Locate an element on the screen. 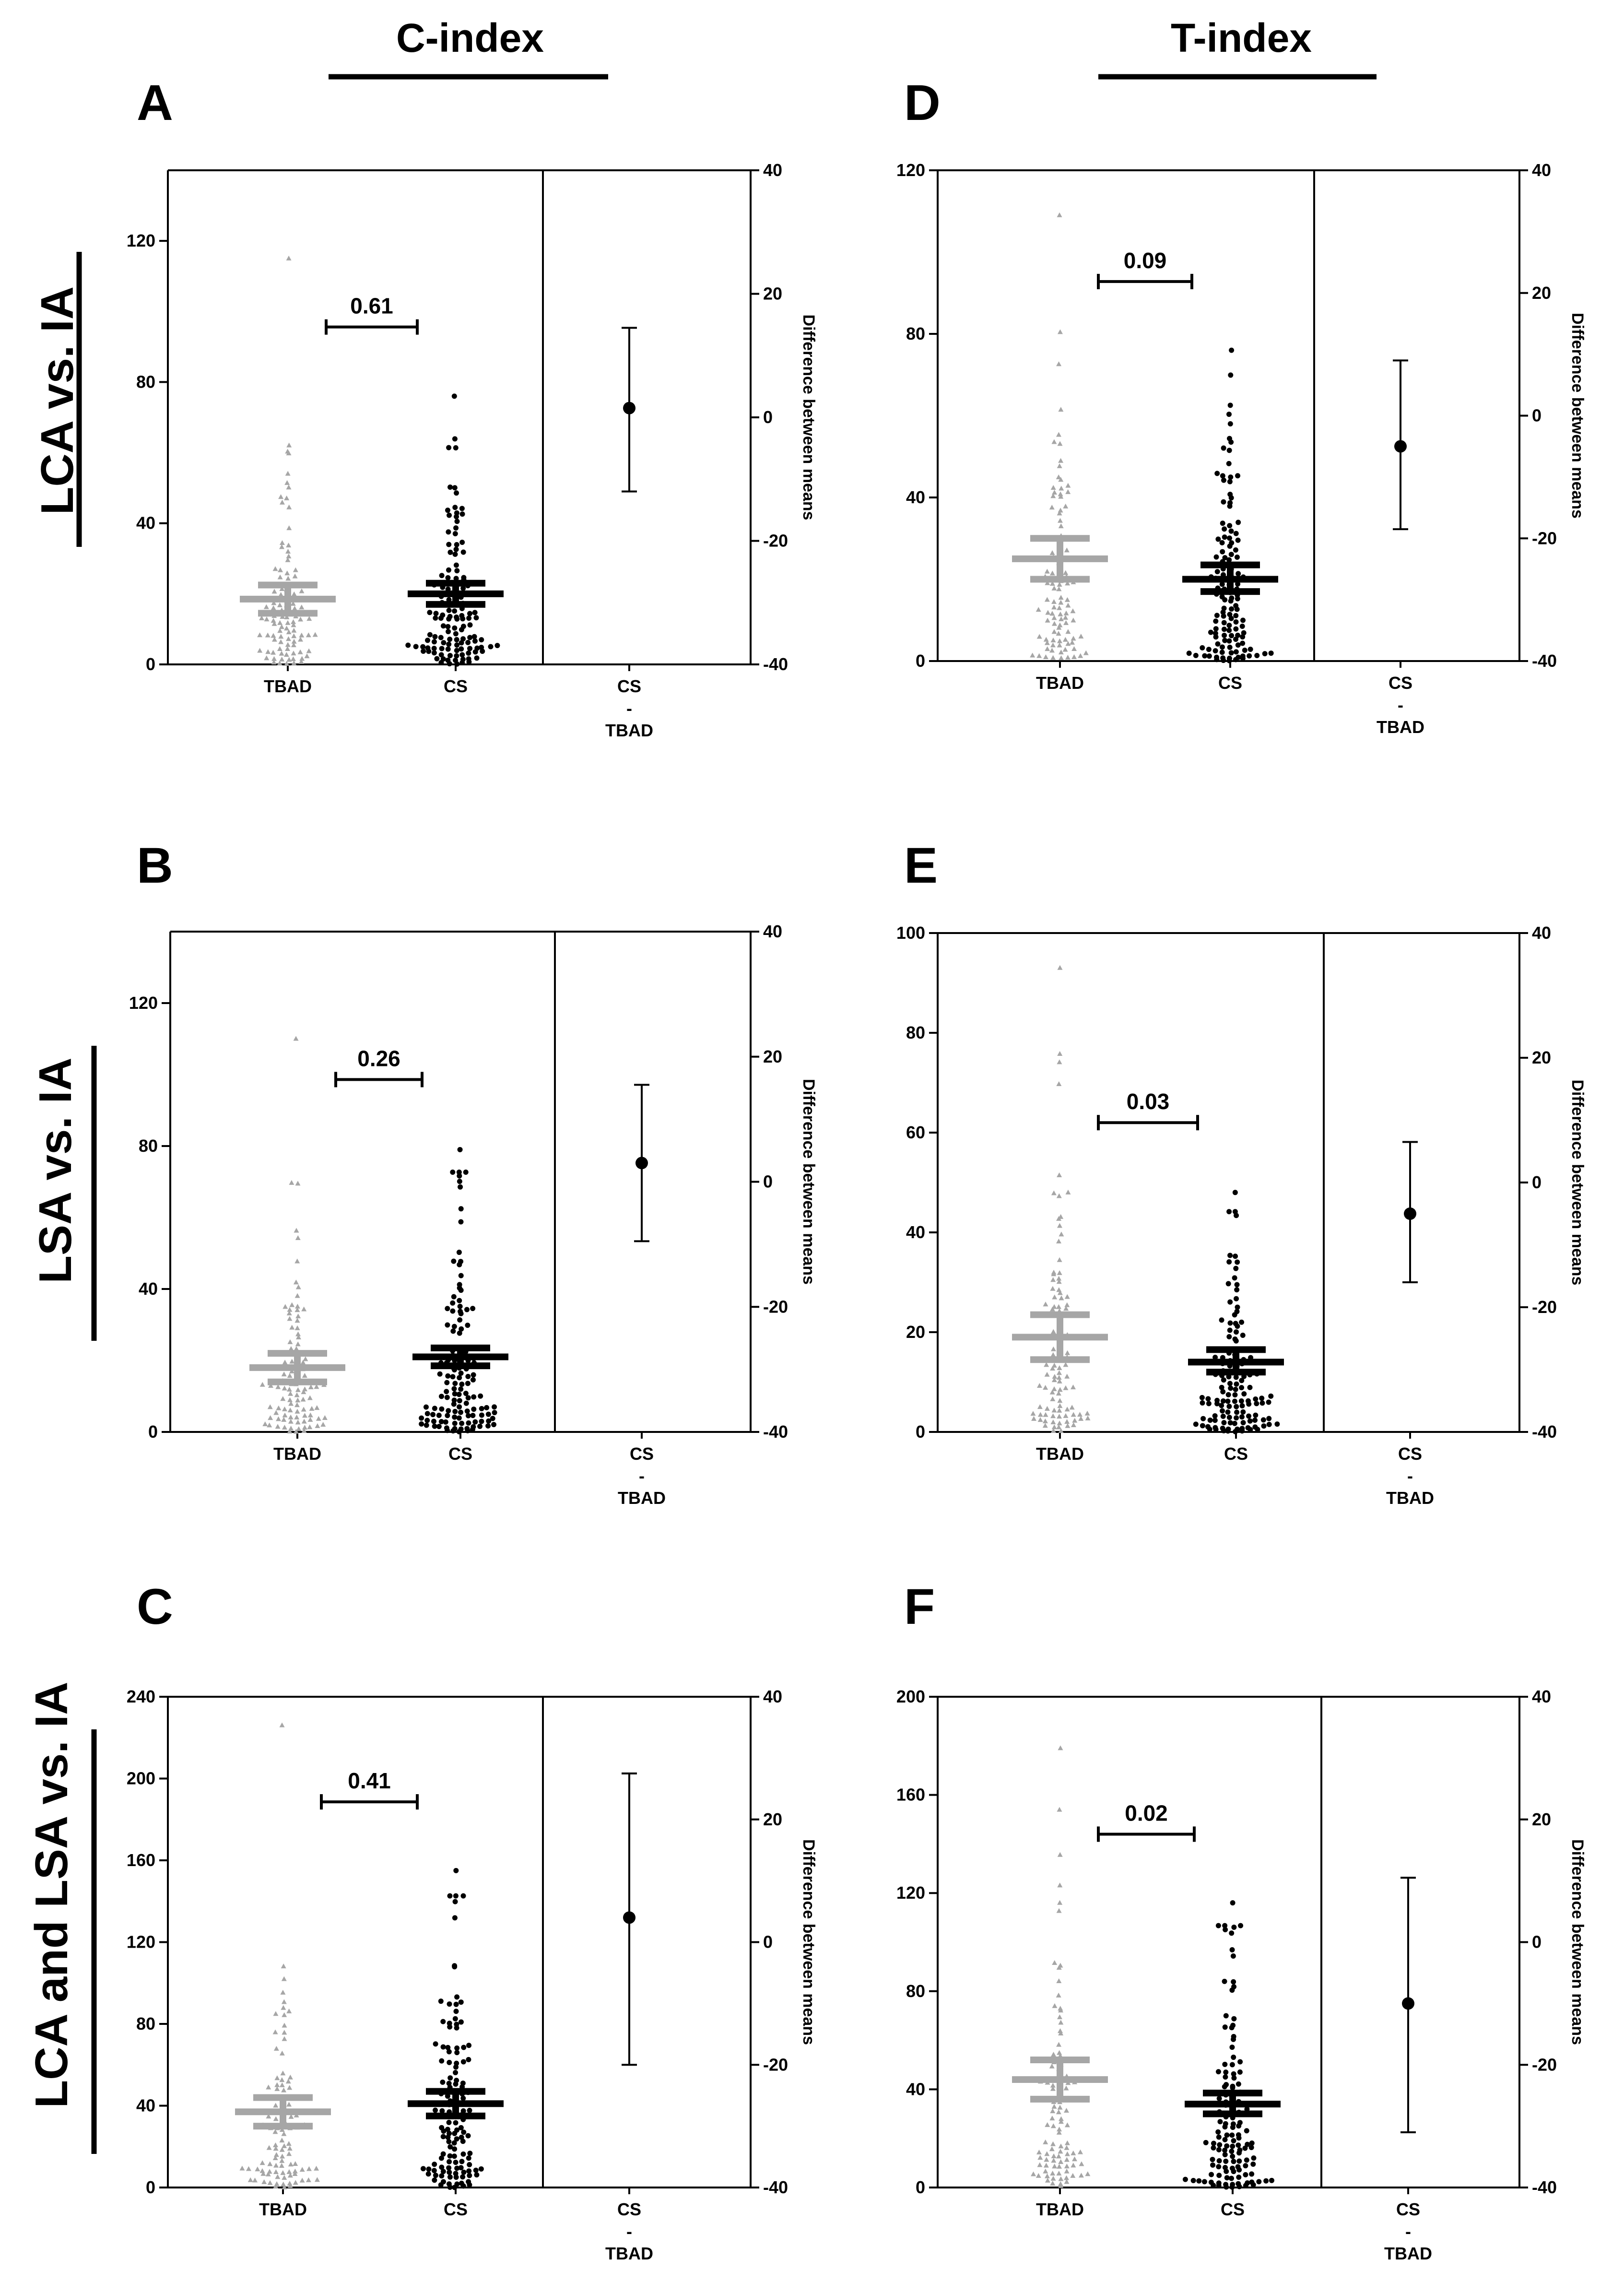 This screenshot has width=1624, height=2282. difference-label: TBAD is located at coordinates (642, 1498).